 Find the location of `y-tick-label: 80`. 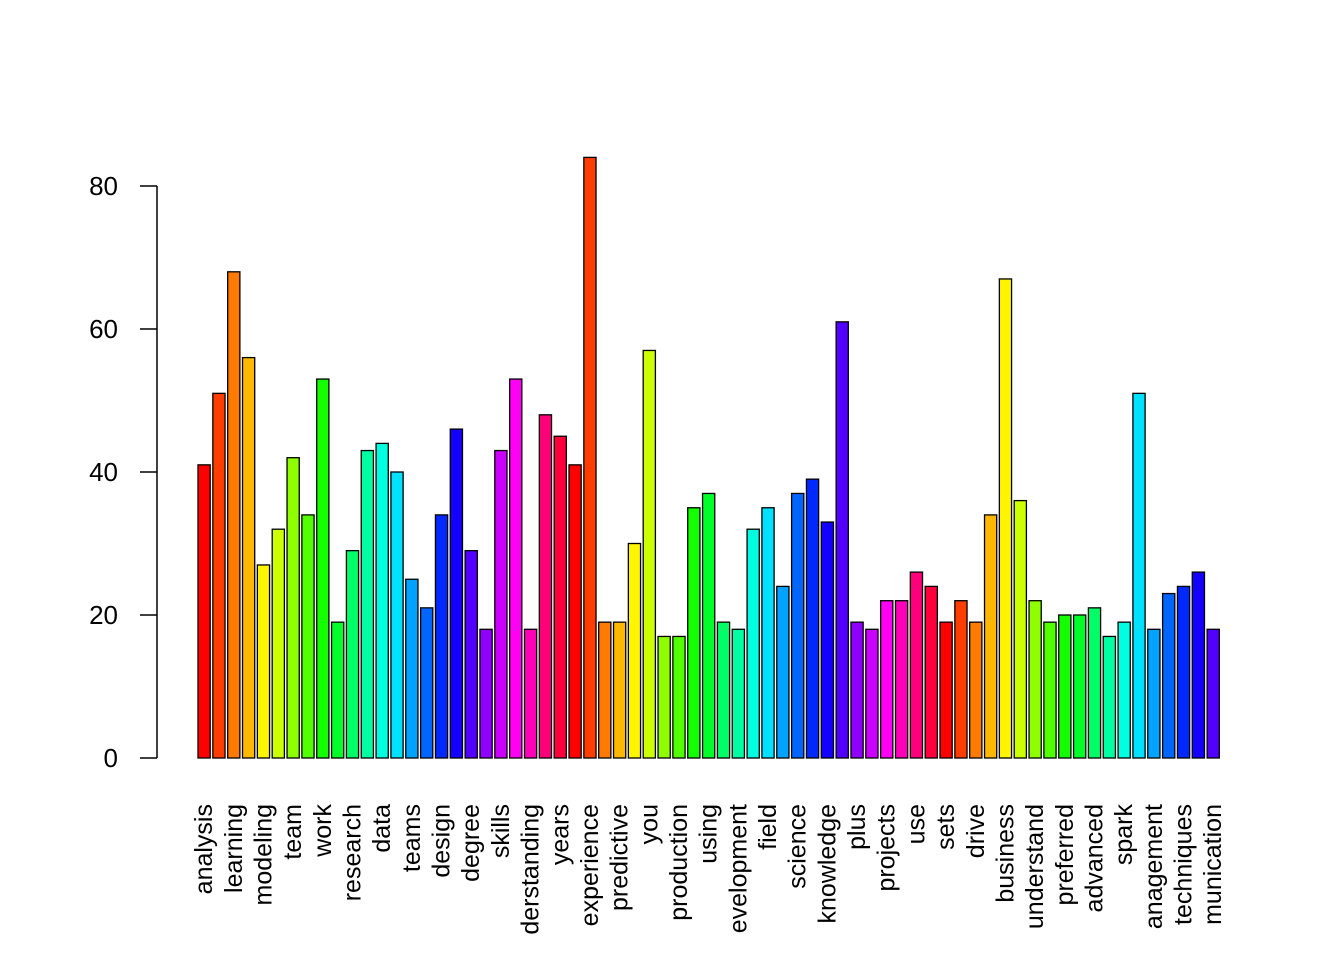

y-tick-label: 80 is located at coordinates (103, 186).